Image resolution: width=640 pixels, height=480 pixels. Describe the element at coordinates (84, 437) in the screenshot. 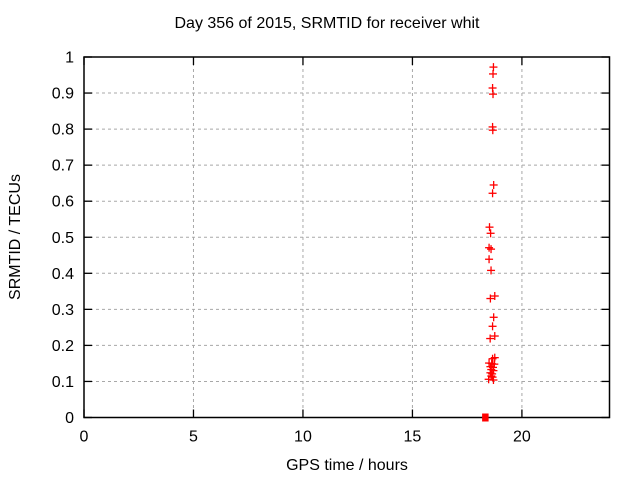

I see `x-tick-label: 0` at that location.